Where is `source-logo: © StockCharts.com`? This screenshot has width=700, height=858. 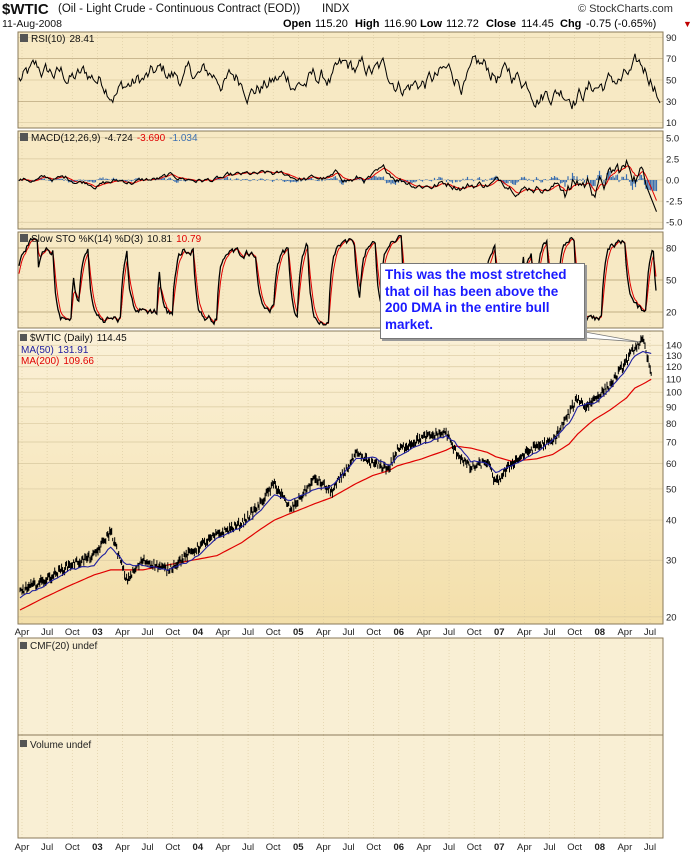 source-logo: © StockCharts.com is located at coordinates (625, 9).